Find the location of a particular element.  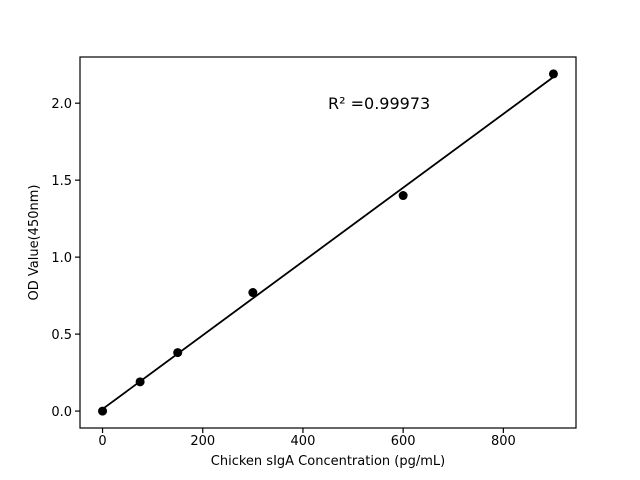

x-tick-label: 0 is located at coordinates (102, 441).